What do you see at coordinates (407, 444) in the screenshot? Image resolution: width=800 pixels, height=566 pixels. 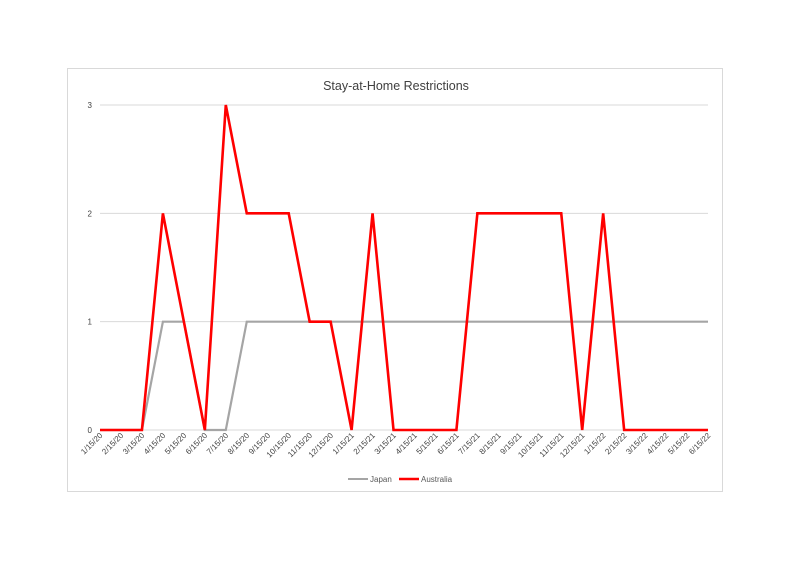 I see `x-tick-label: 4/15/21` at bounding box center [407, 444].